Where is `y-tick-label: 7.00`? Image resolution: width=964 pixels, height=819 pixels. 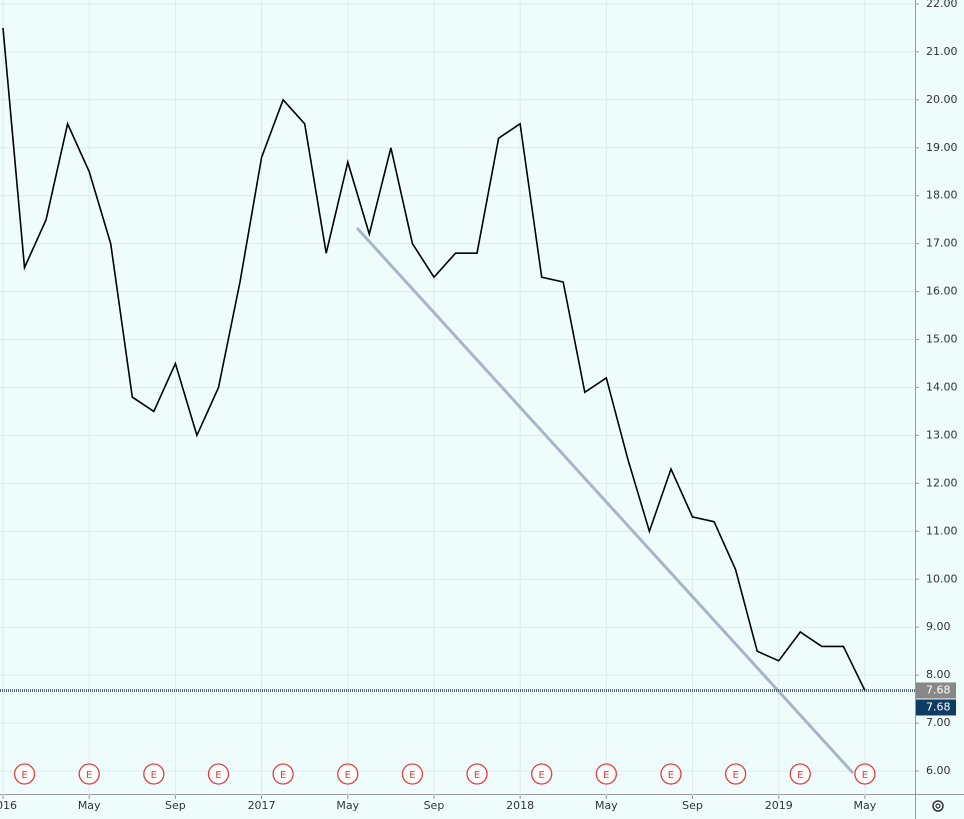
y-tick-label: 7.00 is located at coordinates (938, 722).